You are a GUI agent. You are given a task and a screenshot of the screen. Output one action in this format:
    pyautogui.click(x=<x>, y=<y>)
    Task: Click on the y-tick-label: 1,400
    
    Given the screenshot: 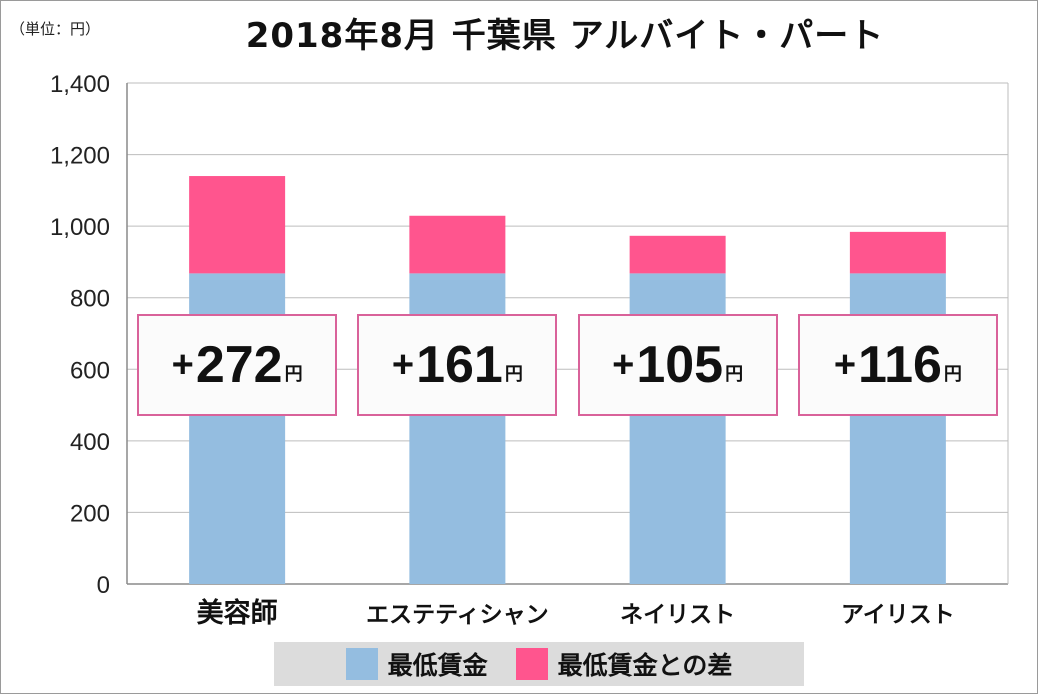 What is the action you would take?
    pyautogui.click(x=80, y=84)
    